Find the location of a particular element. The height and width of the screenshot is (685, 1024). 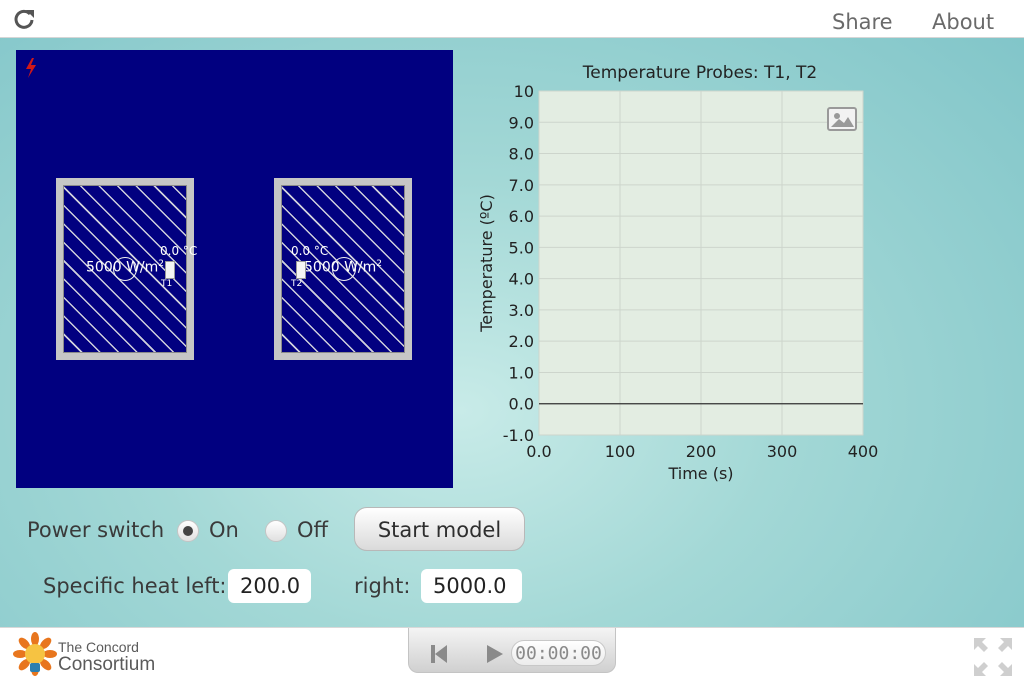

y-tick-label: 1.0 is located at coordinates (521, 372).